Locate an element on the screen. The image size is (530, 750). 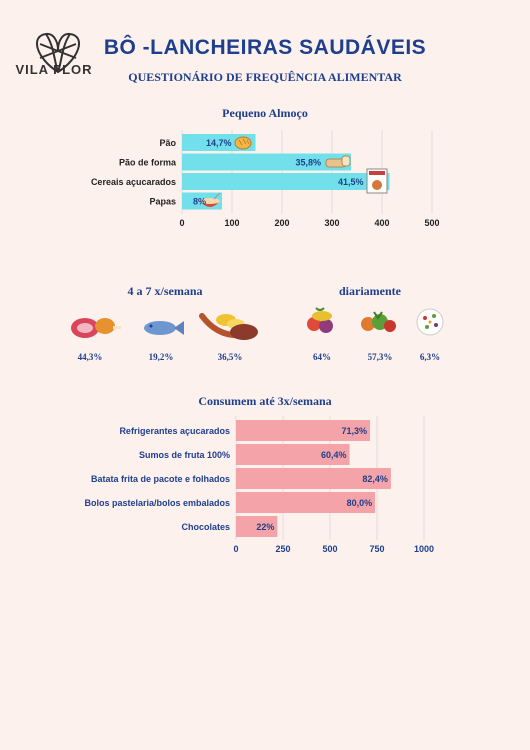
daily-pct-3: 6,3% is located at coordinates (430, 357).